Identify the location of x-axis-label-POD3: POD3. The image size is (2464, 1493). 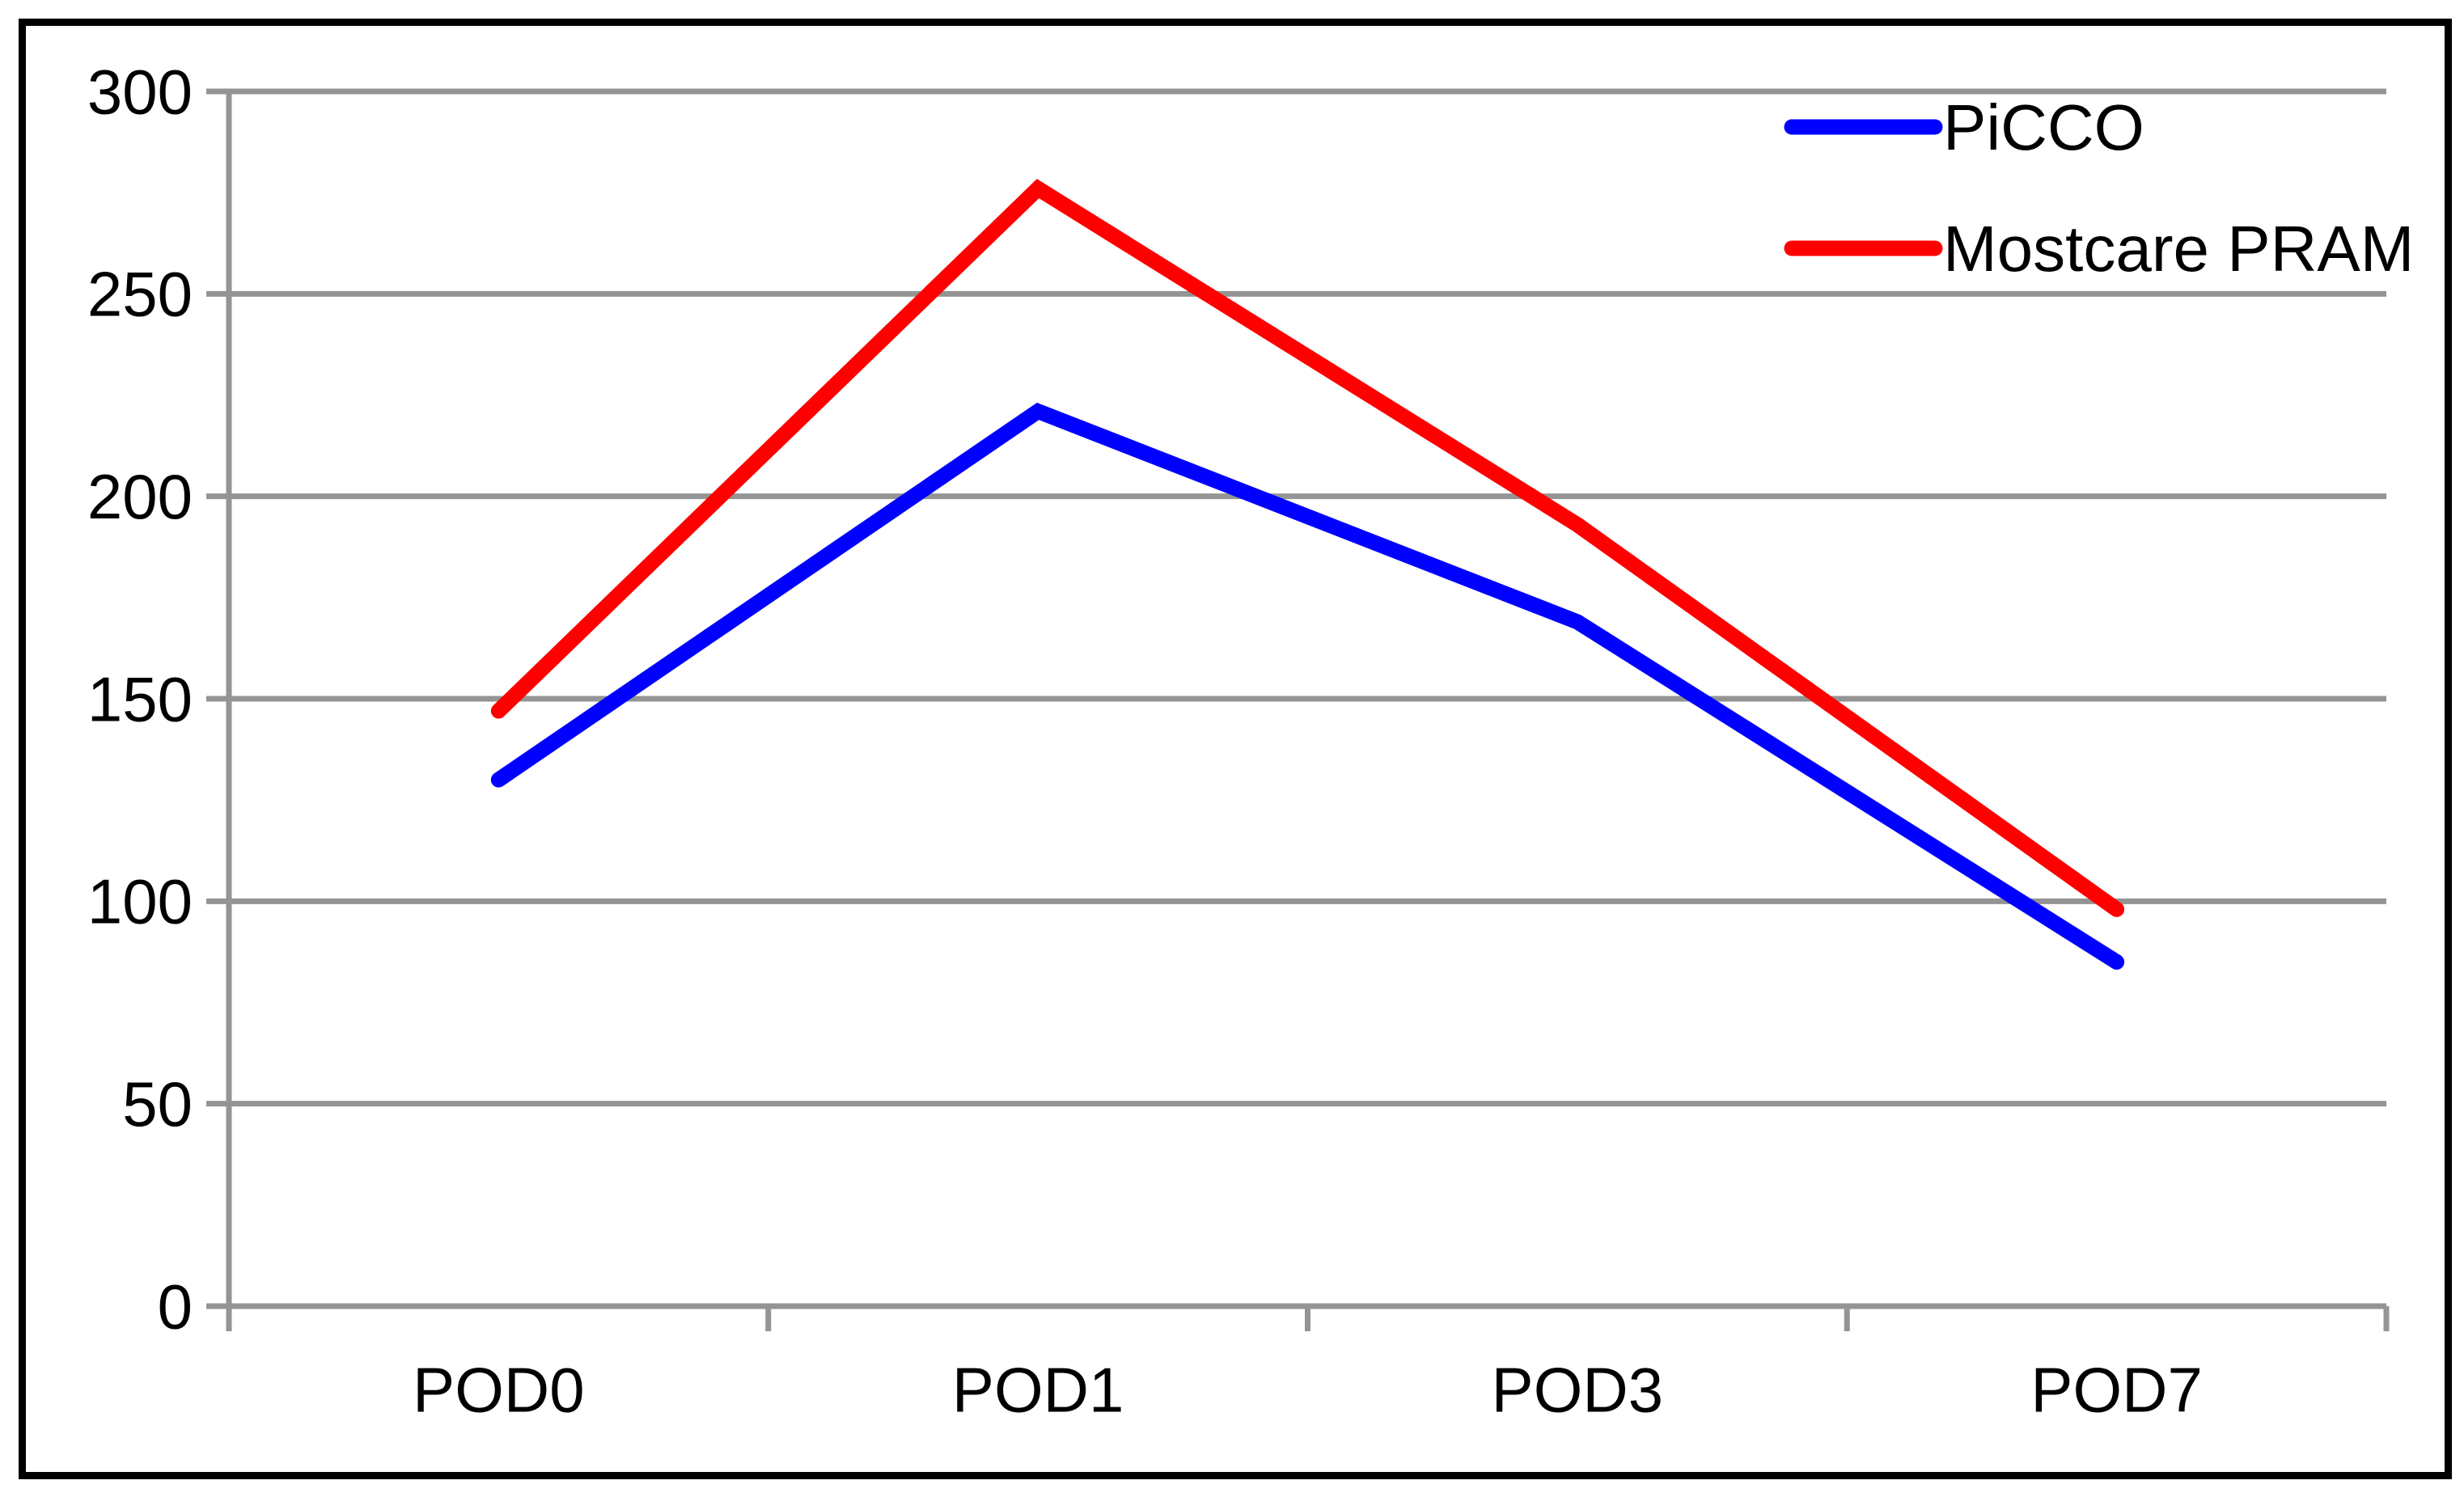
(1577, 1390).